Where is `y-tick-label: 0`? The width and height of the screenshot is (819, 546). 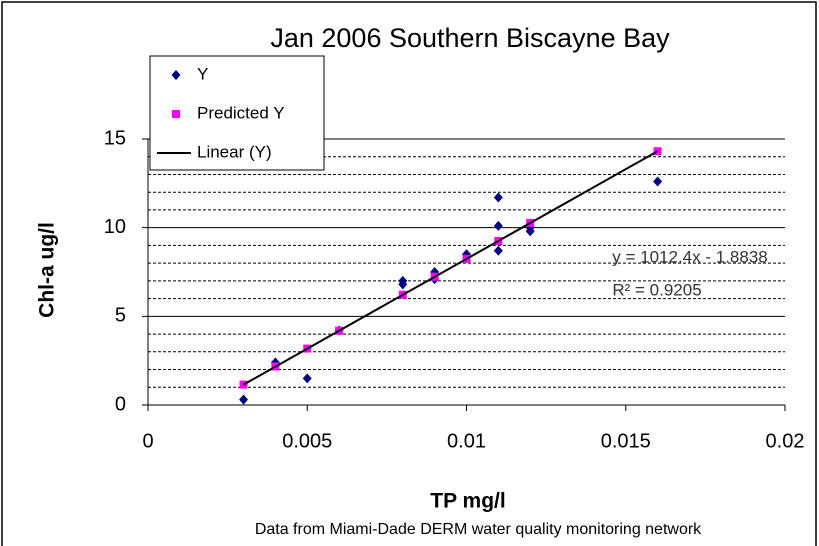 y-tick-label: 0 is located at coordinates (120, 404).